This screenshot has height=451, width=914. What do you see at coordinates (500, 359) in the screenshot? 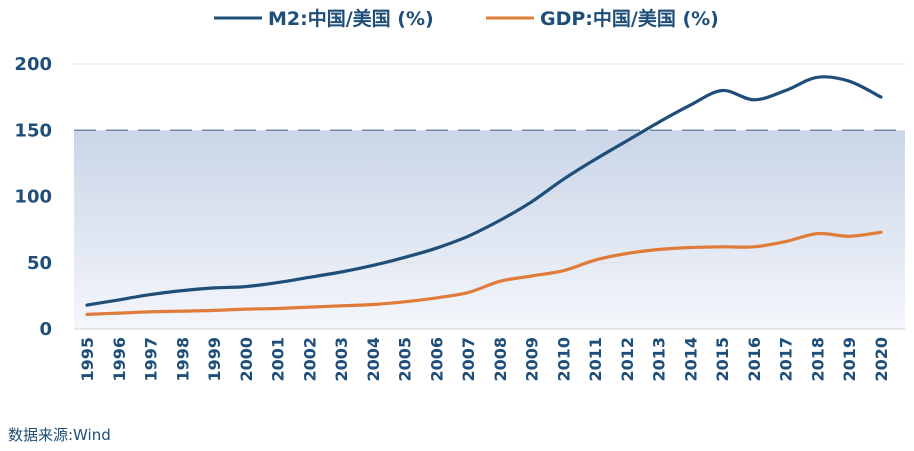
I see `x-tick-label-2008: 2008` at bounding box center [500, 359].